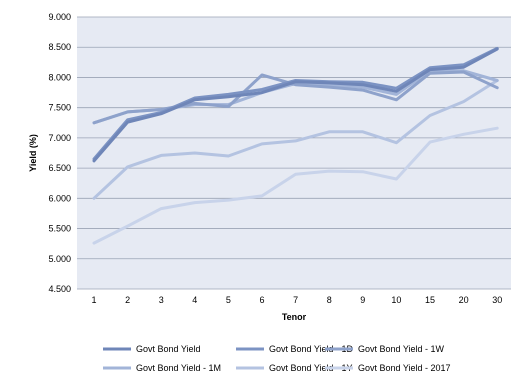  I want to click on legend-label-3: Govt Bond Yield - 1M, so click(178, 368).